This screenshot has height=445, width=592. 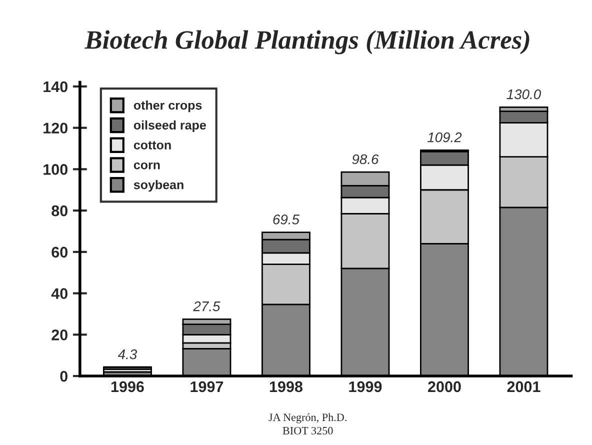 What do you see at coordinates (60, 210) in the screenshot?
I see `y-tick-label: 80` at bounding box center [60, 210].